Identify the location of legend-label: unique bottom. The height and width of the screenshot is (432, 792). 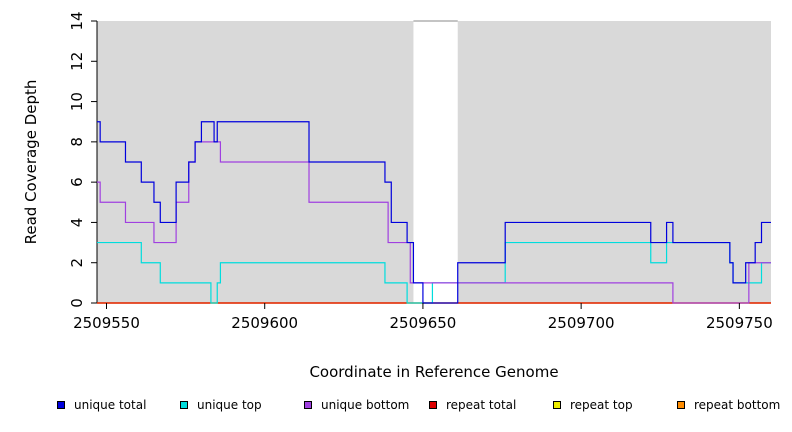
(365, 405).